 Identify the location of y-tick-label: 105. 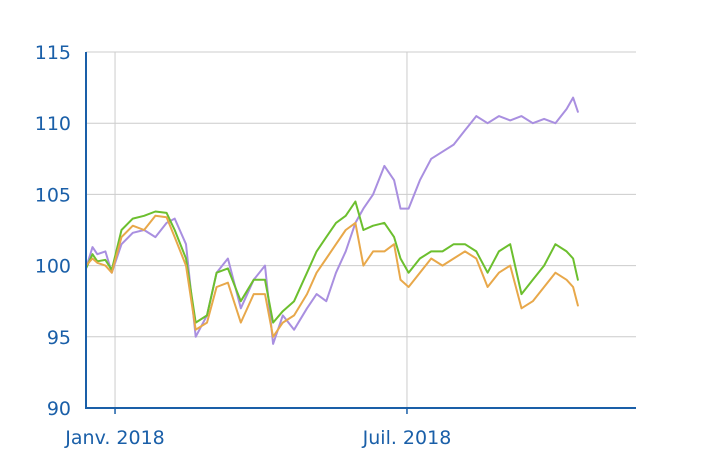
(53, 195).